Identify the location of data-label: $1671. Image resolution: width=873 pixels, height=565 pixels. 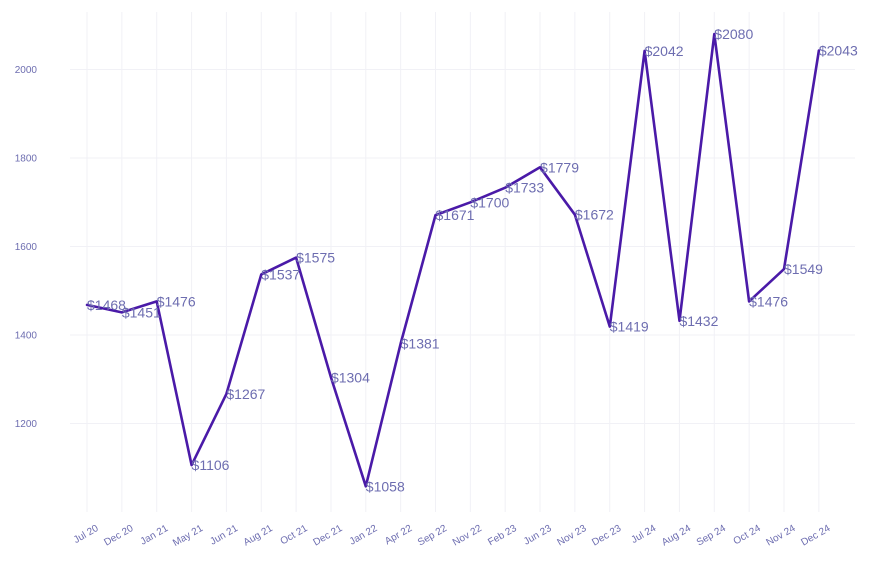
(455, 215).